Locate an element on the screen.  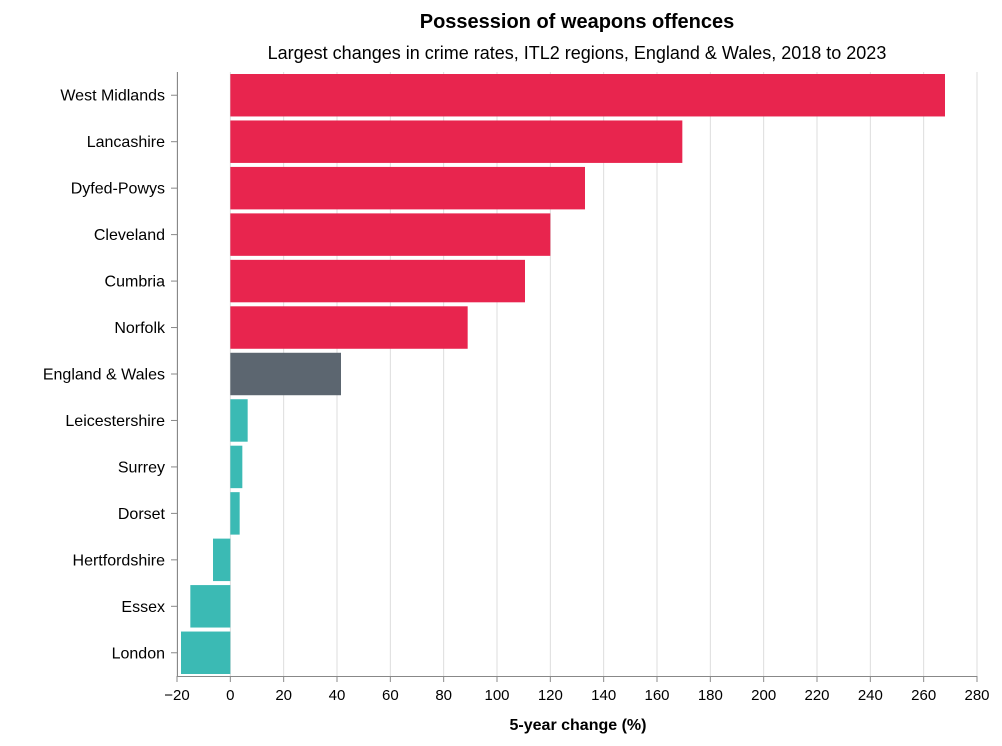
y-tick-label: Lancashire is located at coordinates (126, 142).